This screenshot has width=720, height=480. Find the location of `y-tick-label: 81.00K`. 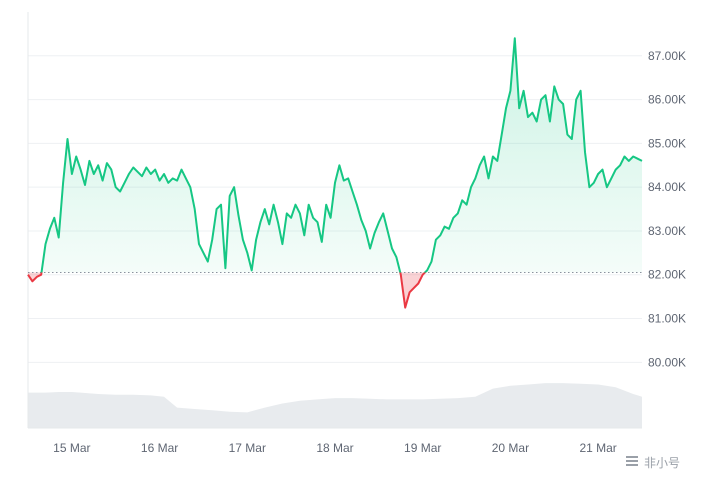

y-tick-label: 81.00K is located at coordinates (667, 319).